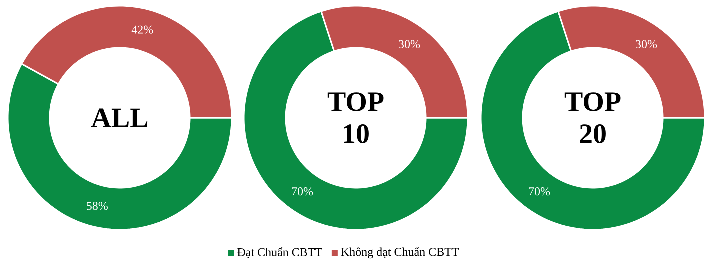 The width and height of the screenshot is (711, 272). Describe the element at coordinates (400, 253) in the screenshot. I see `legend-label: Không đạt Chuẩn CBTT` at that location.